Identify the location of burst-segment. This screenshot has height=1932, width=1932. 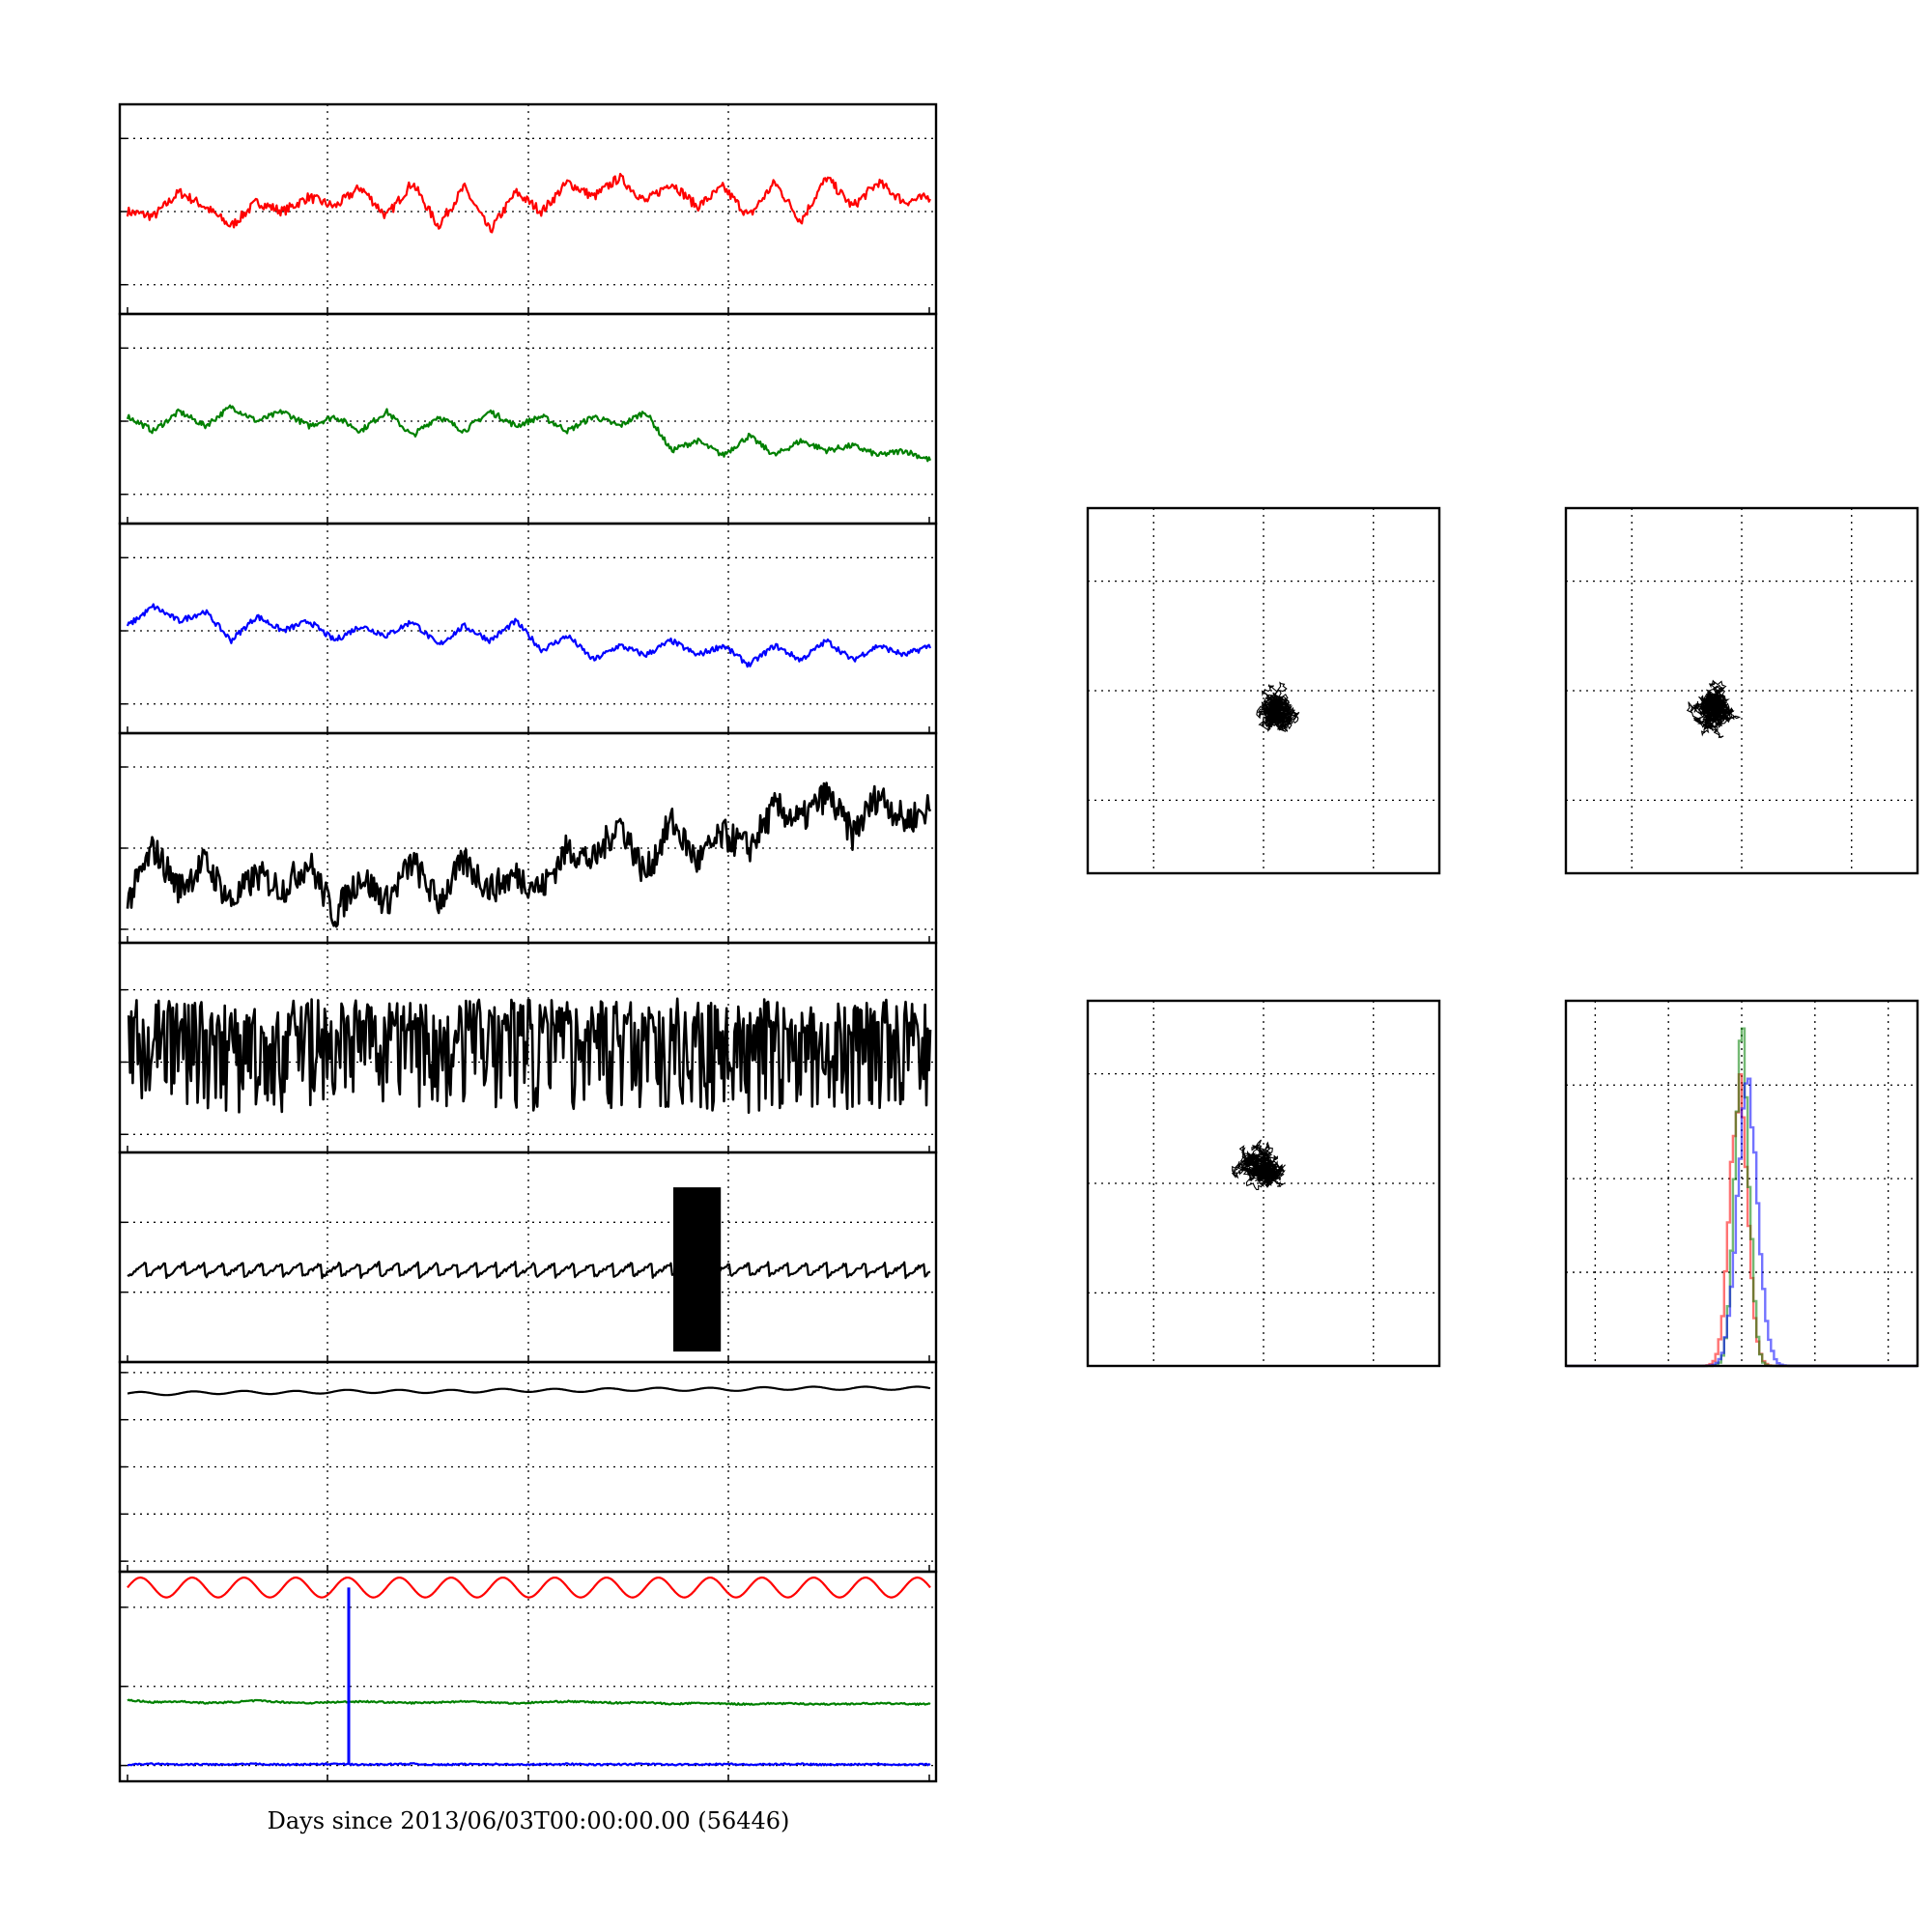
(697, 1269).